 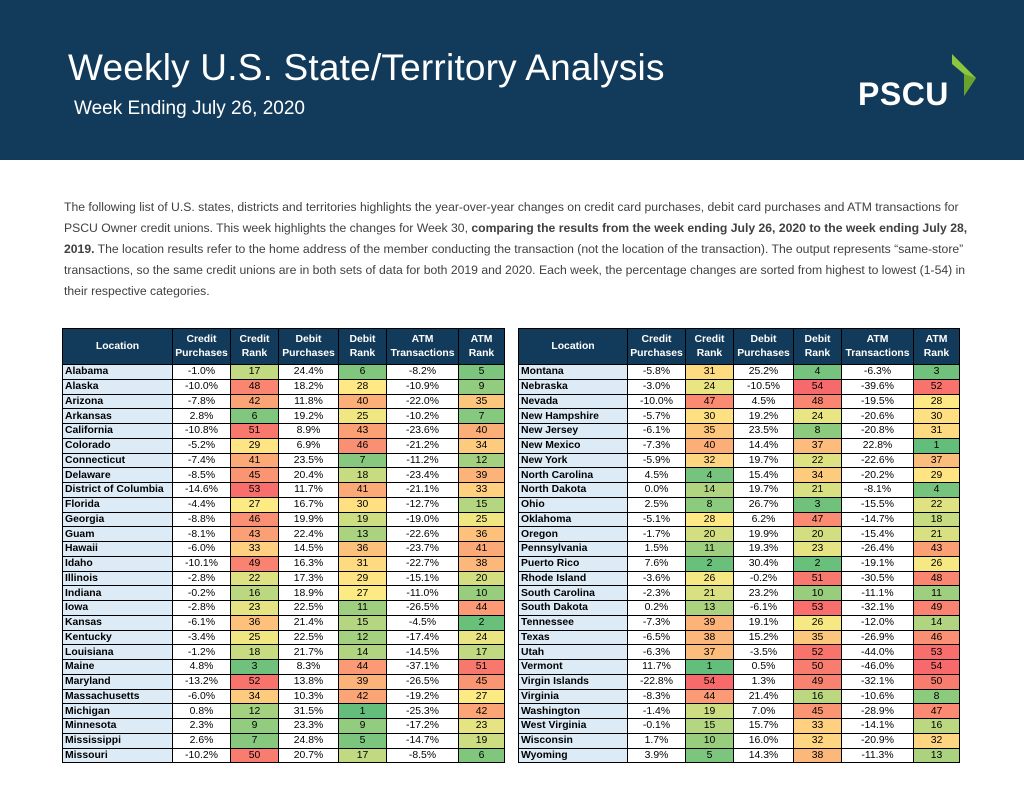 I want to click on atm-rank-cell: 8, so click(x=936, y=696).